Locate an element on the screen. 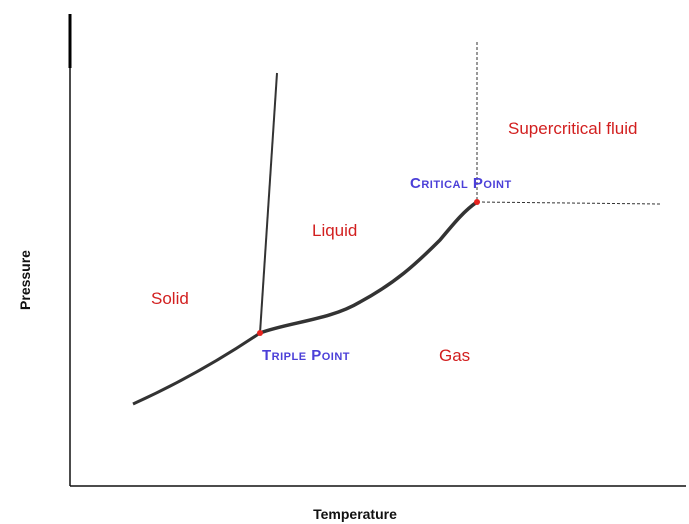 The image size is (689, 524). point-label: Triple Point is located at coordinates (306, 355).